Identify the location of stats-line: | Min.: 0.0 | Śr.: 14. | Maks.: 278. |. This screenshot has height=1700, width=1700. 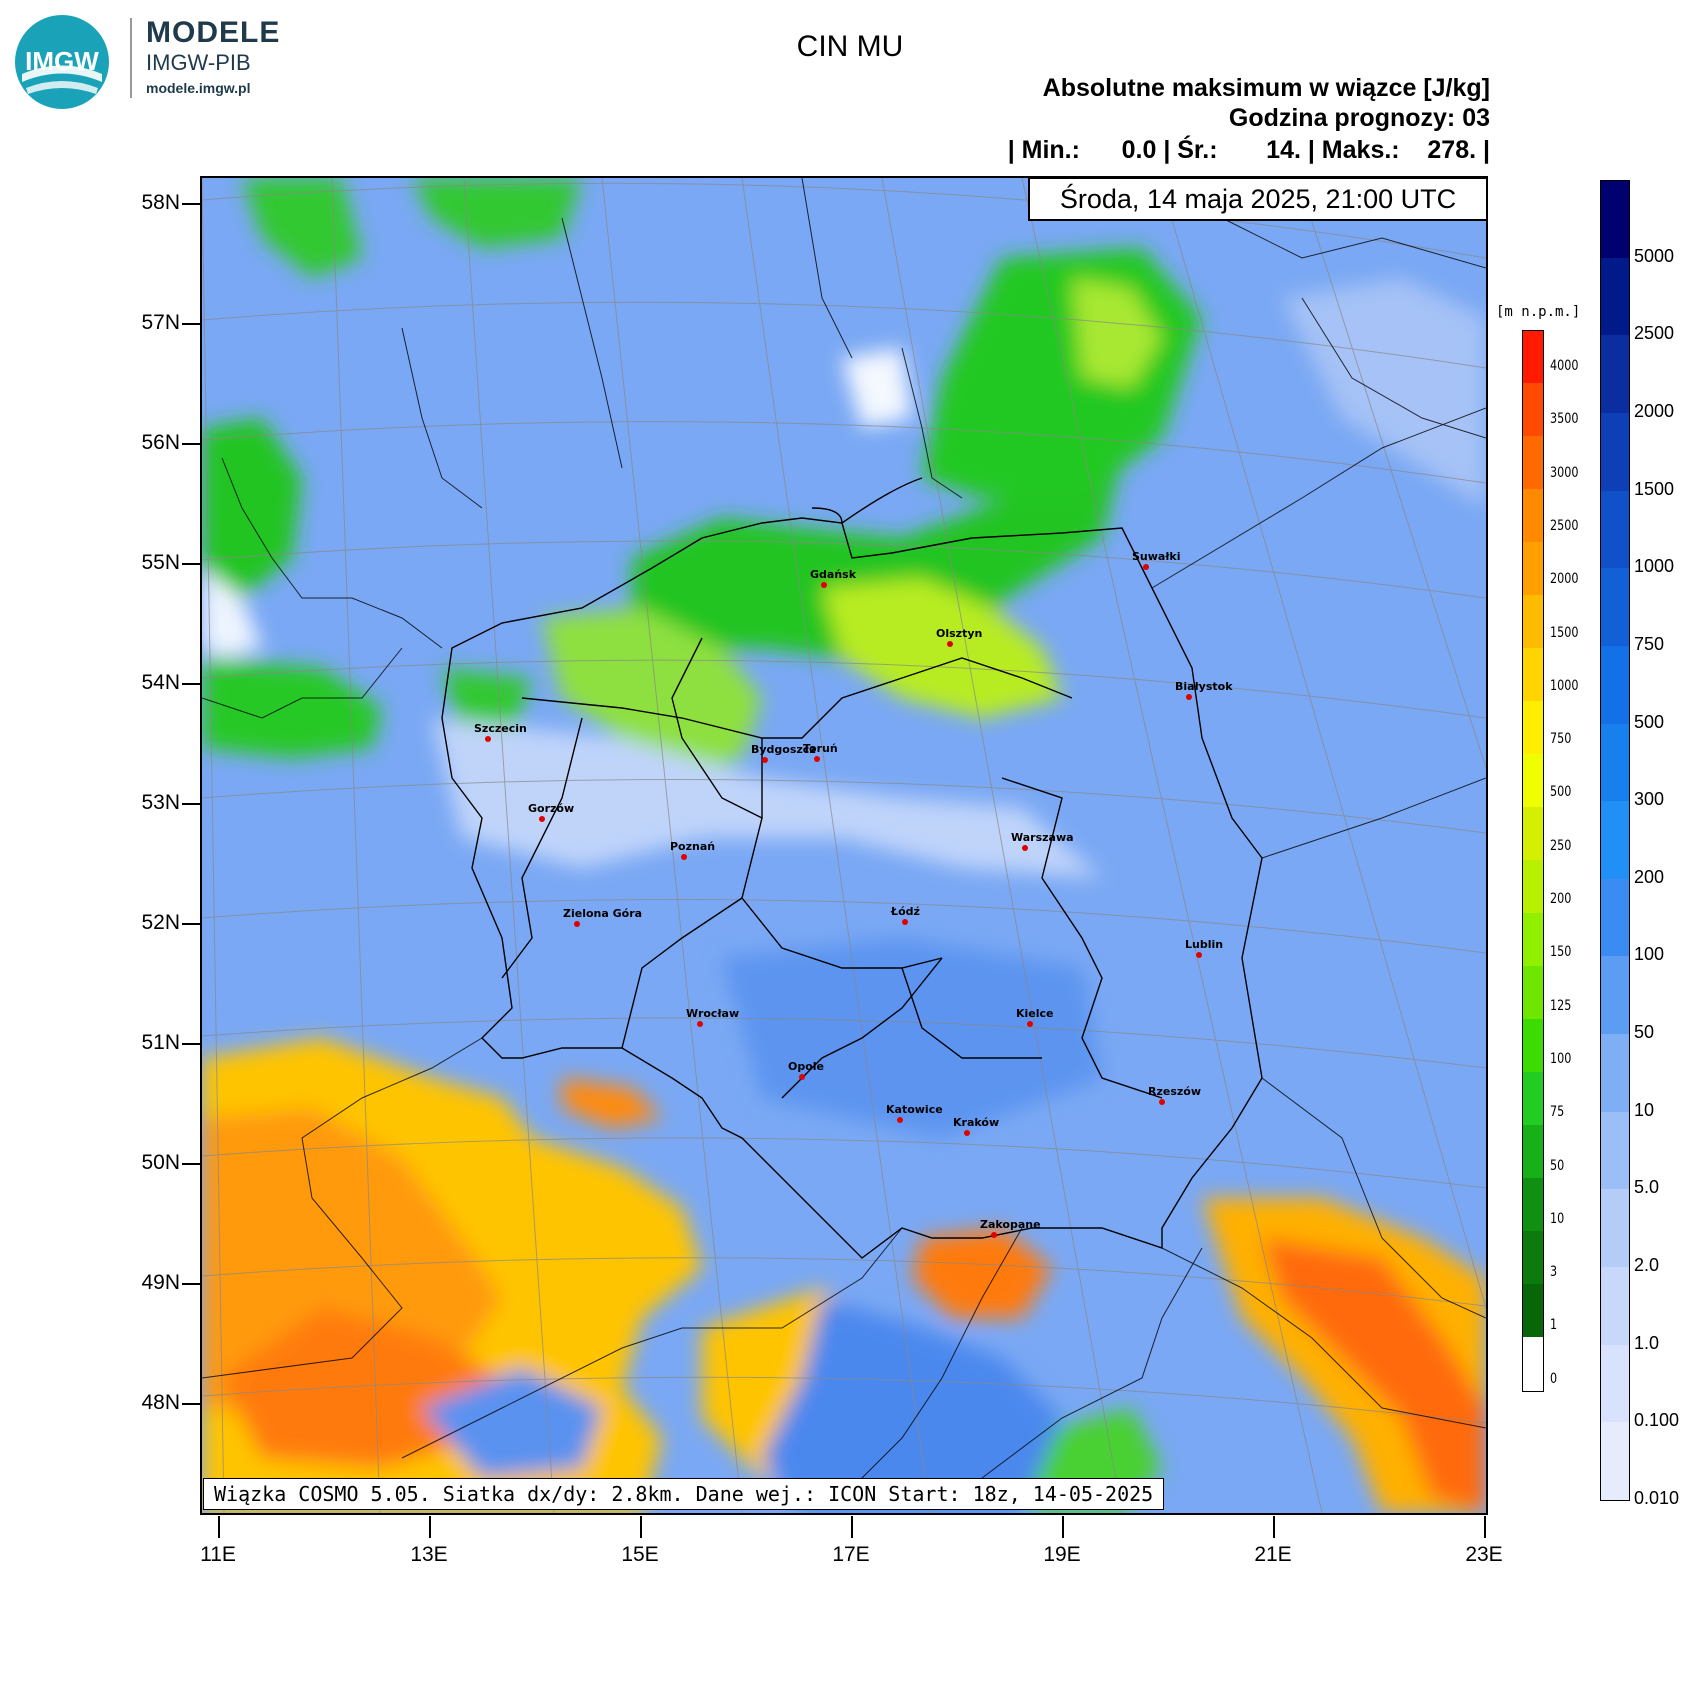
(1248, 150).